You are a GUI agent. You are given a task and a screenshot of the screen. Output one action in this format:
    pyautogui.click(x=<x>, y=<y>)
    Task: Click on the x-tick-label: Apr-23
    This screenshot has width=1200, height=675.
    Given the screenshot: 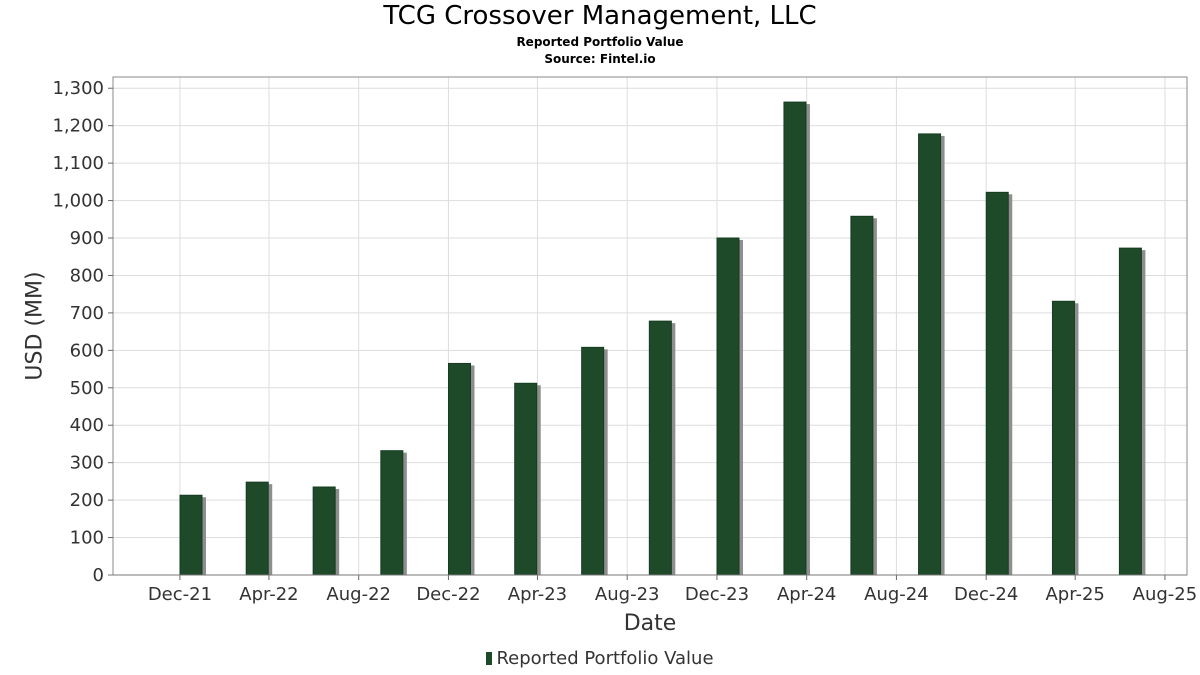 What is the action you would take?
    pyautogui.click(x=537, y=594)
    